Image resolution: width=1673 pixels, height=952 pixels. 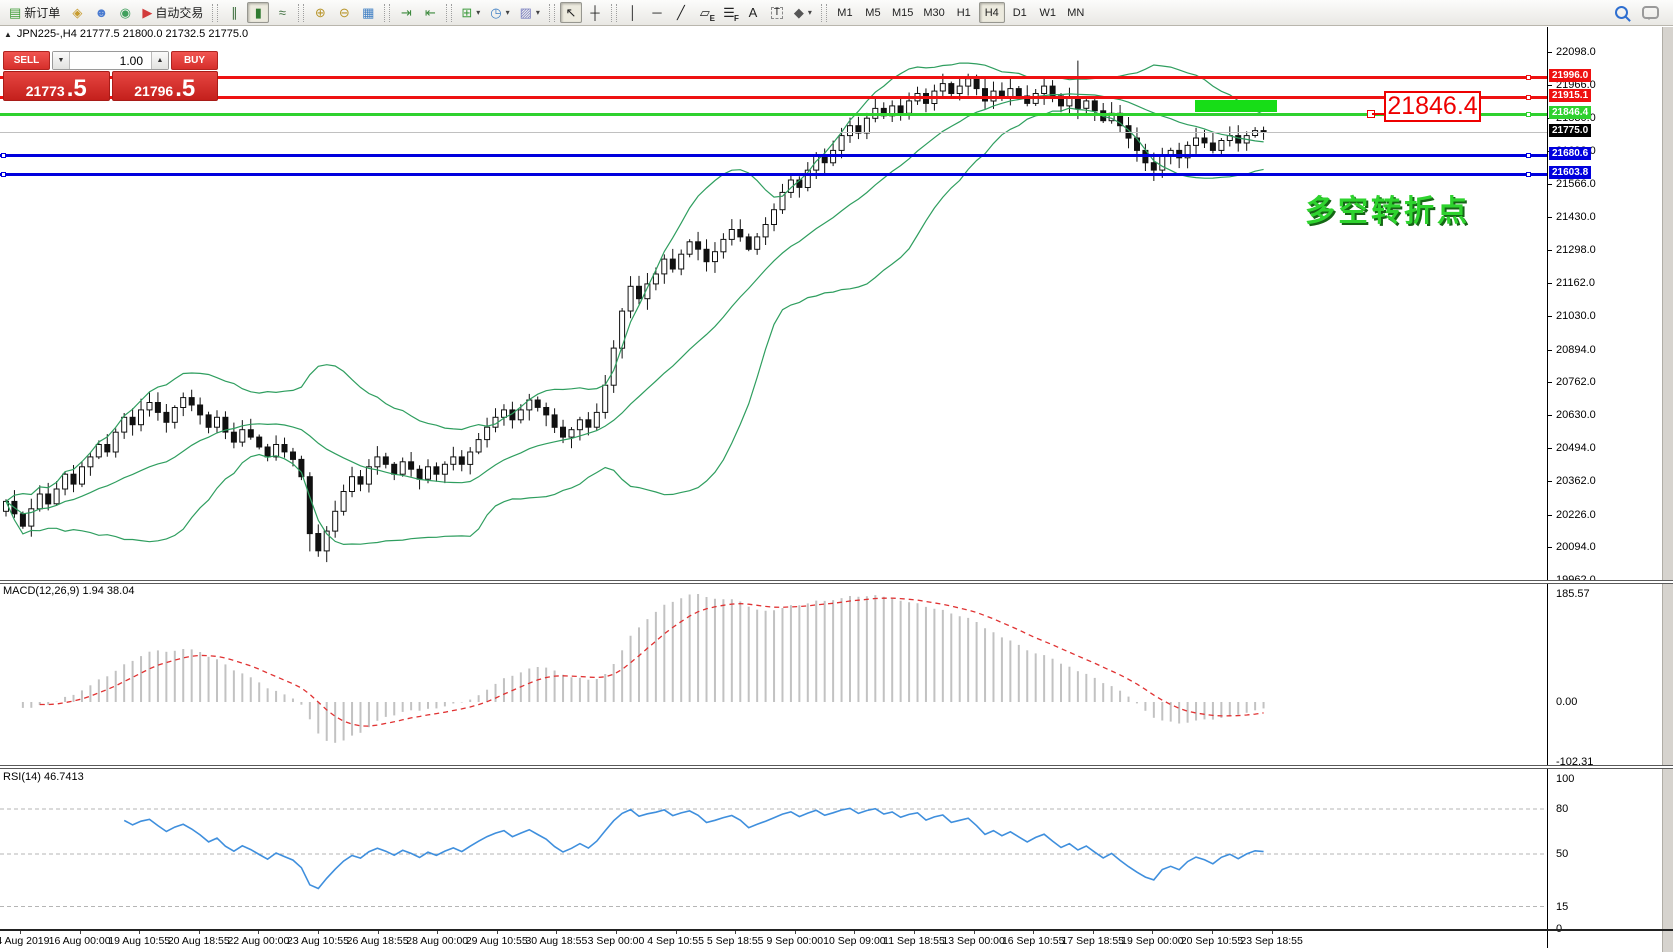 What do you see at coordinates (101, 12) in the screenshot?
I see `community-button: ☻` at bounding box center [101, 12].